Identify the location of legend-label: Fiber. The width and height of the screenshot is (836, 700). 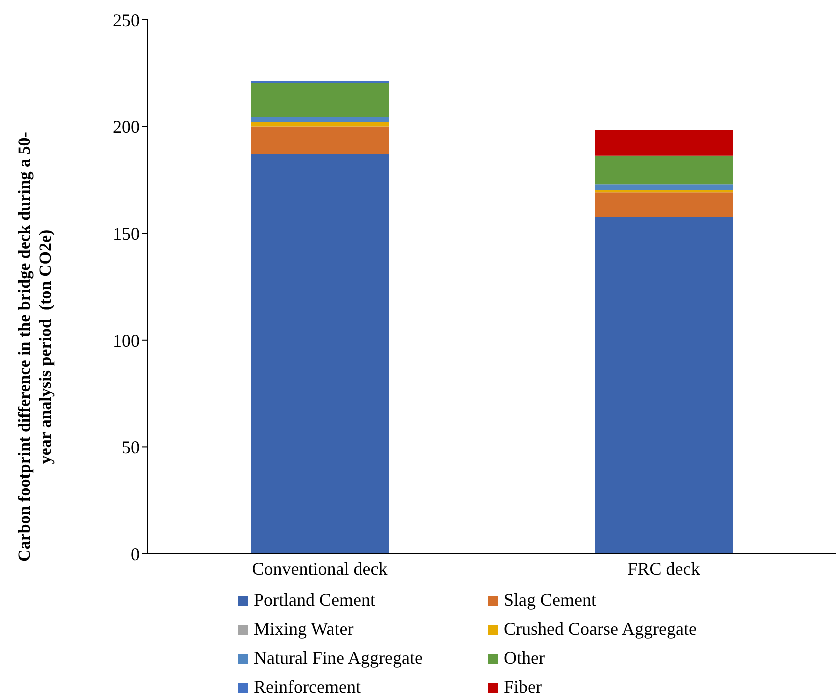
(523, 687).